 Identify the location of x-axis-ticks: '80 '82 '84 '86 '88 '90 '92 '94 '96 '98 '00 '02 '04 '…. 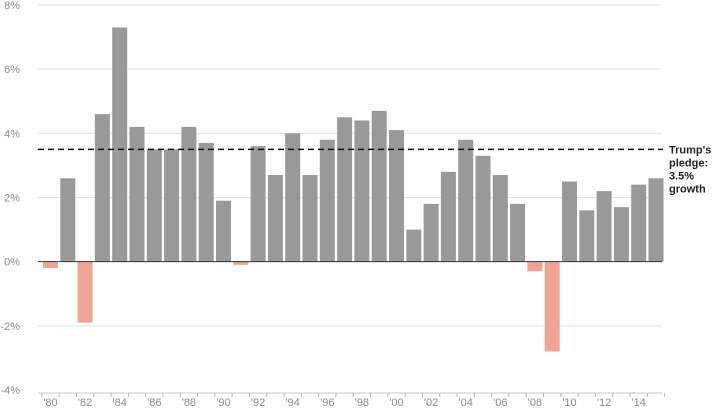
(344, 403).